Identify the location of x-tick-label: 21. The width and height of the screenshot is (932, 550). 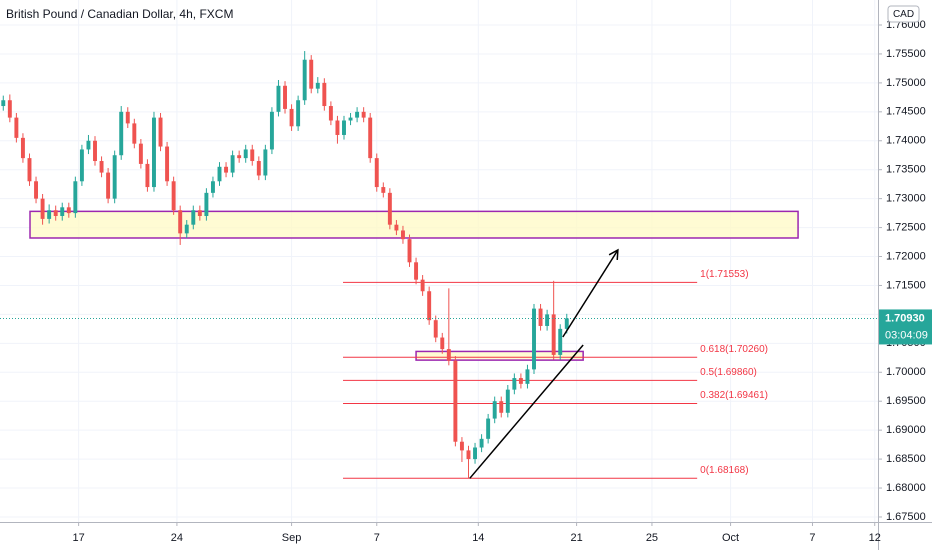
(576, 538).